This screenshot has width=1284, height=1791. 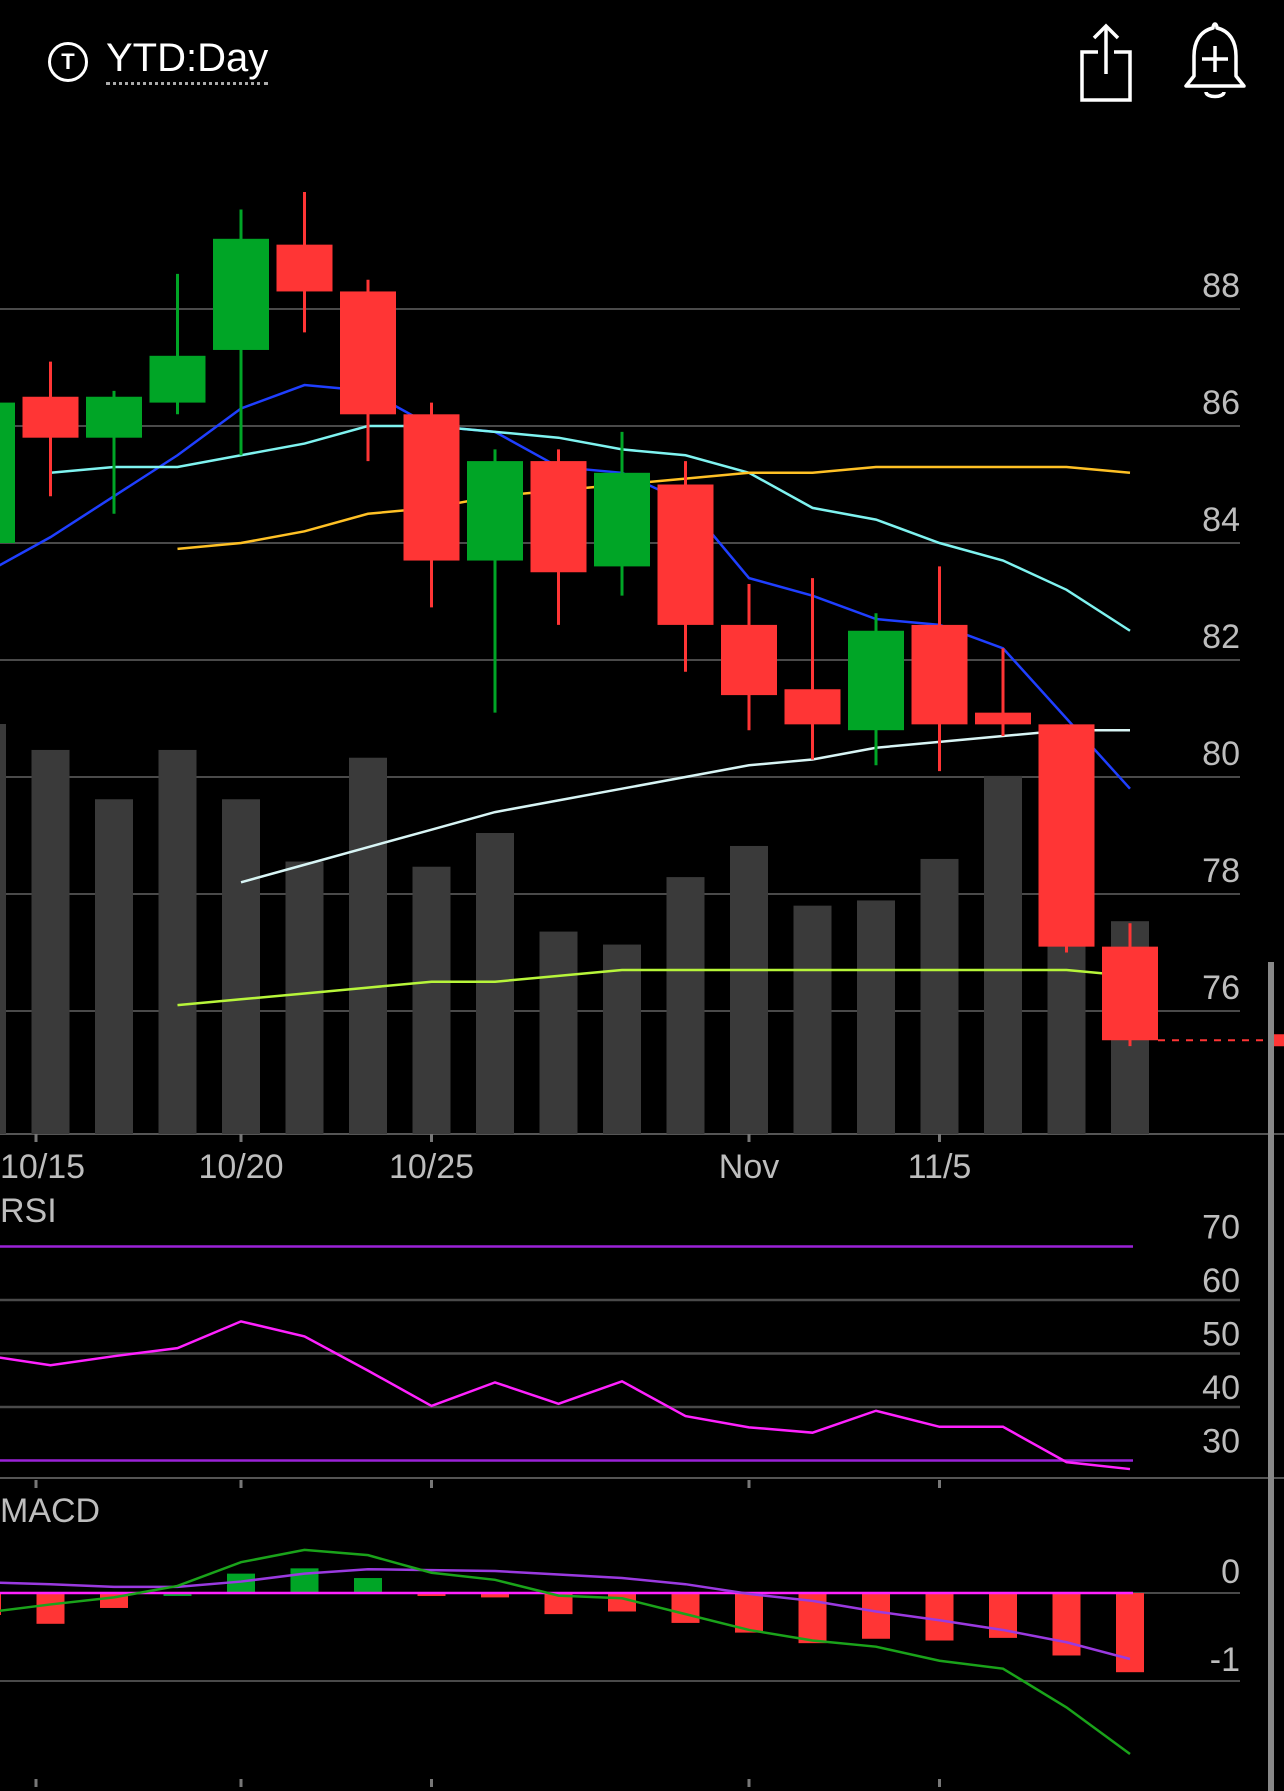 I want to click on price-tick-label: 78, so click(x=1221, y=871).